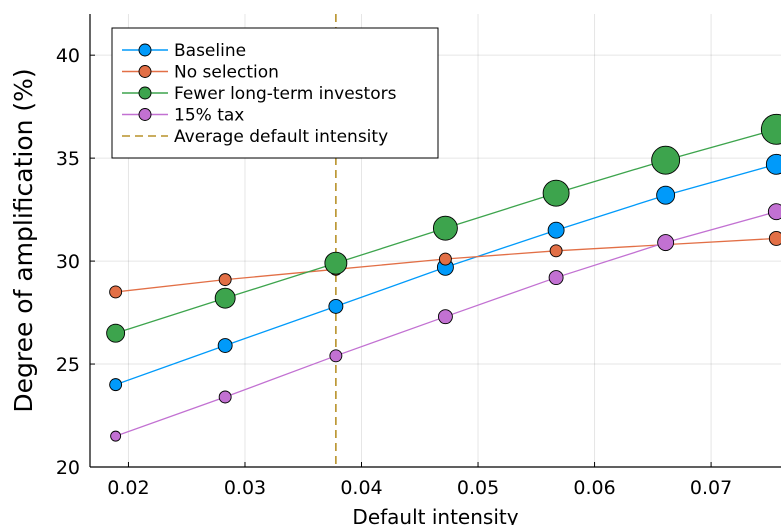 This screenshot has width=781, height=525. Describe the element at coordinates (68, 56) in the screenshot. I see `y-tick-label: 40` at that location.